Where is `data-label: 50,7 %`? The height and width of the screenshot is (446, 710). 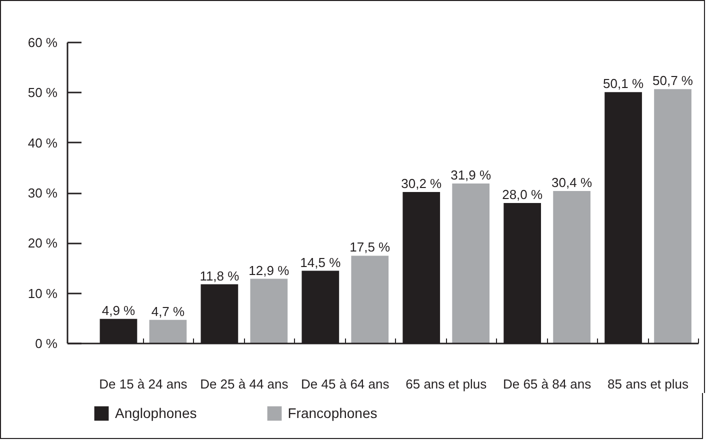 data-label: 50,7 % is located at coordinates (673, 80).